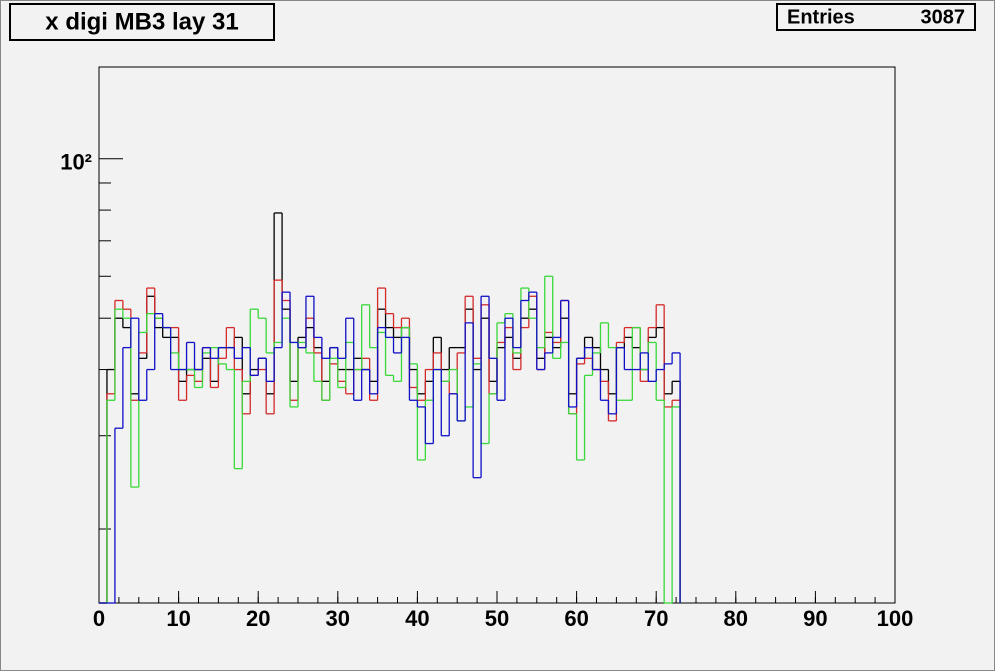 Image resolution: width=995 pixels, height=671 pixels. What do you see at coordinates (258, 618) in the screenshot?
I see `x-tick-label: 20` at bounding box center [258, 618].